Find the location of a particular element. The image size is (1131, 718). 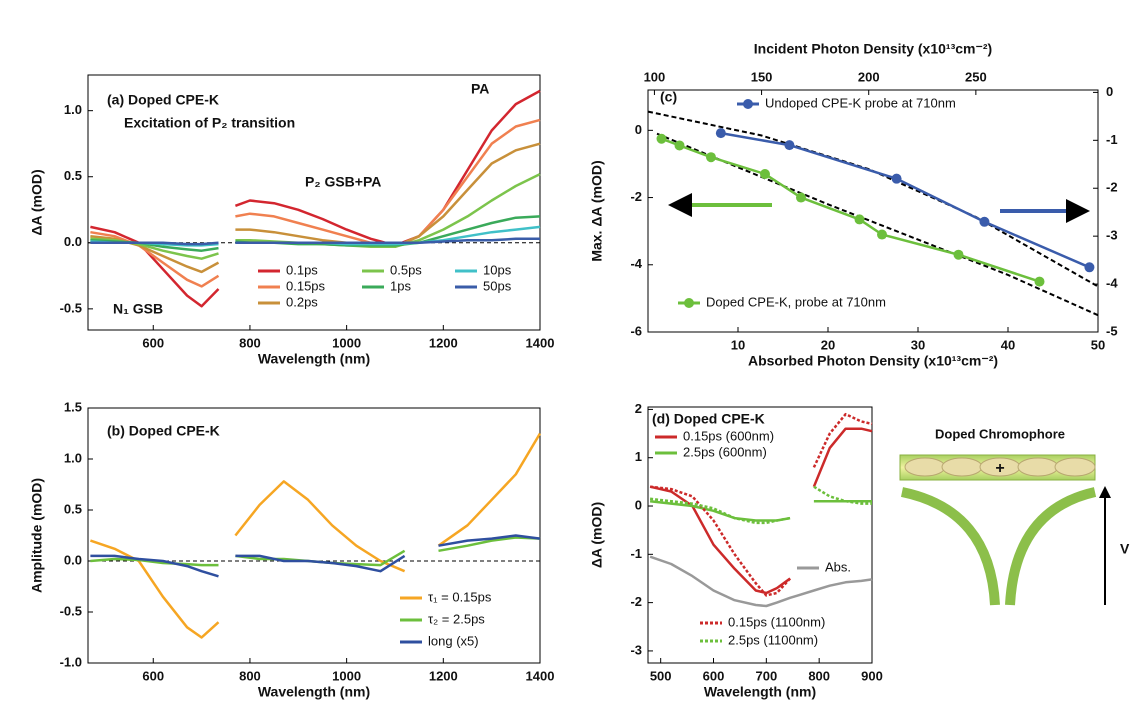

annotation: (b) Doped CPE-K is located at coordinates (163, 431).